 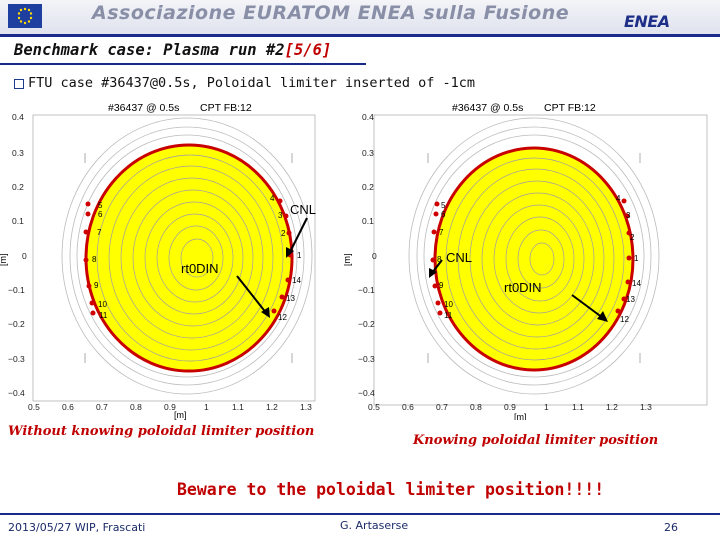 I want to click on cnl-arrowhead, so click(x=433, y=273).